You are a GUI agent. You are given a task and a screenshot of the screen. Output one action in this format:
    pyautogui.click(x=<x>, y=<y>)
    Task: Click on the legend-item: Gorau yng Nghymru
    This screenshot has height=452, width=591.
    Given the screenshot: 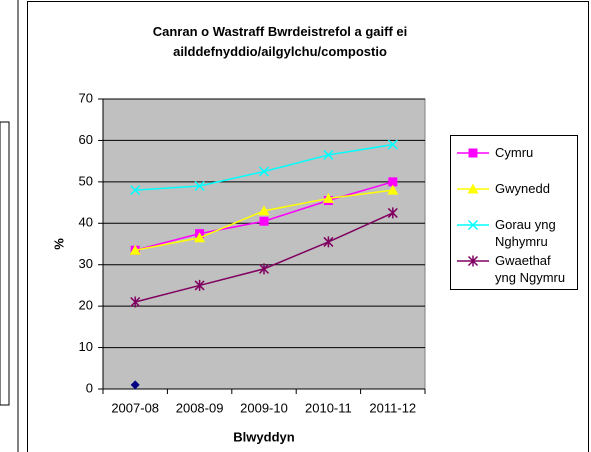 What is the action you would take?
    pyautogui.click(x=515, y=233)
    